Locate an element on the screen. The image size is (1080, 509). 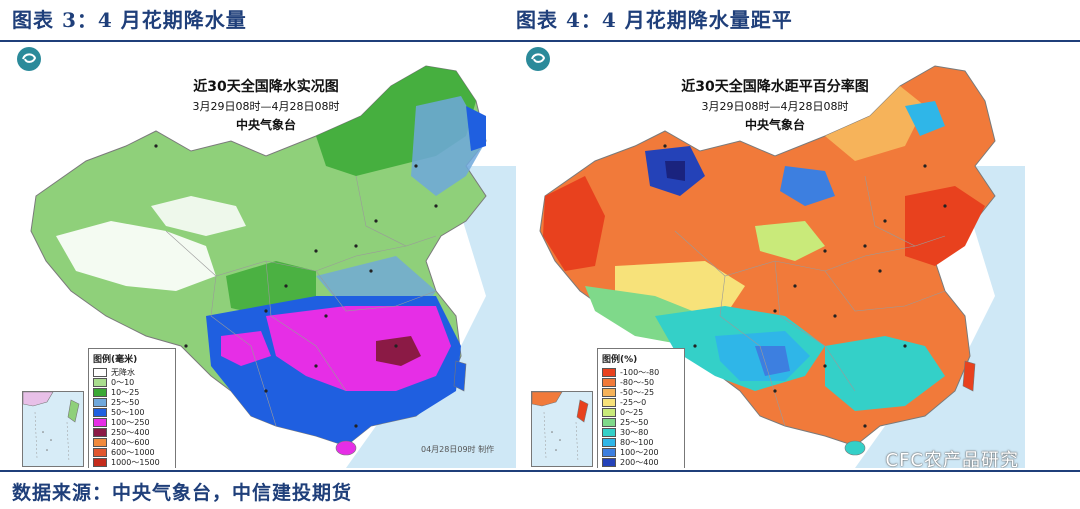
production-stamp: 04月28日09时 制作 is located at coordinates (458, 449).